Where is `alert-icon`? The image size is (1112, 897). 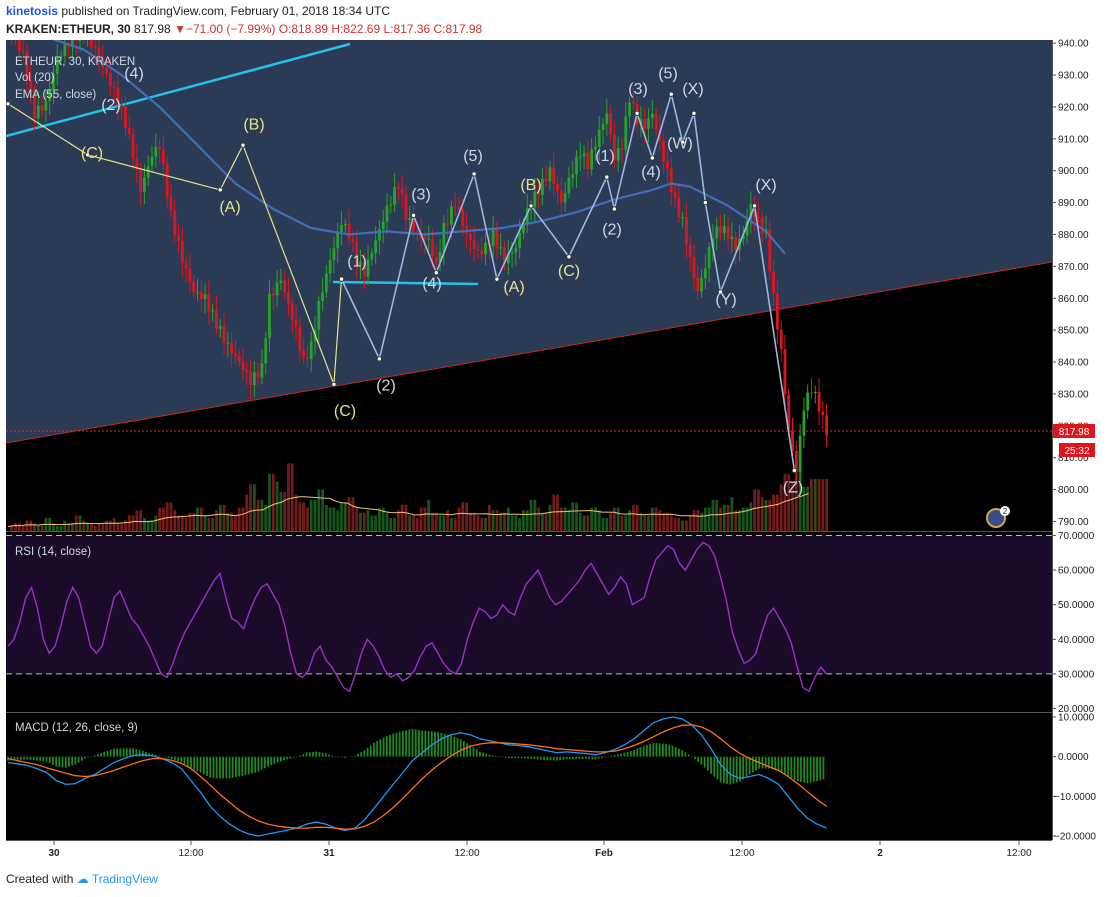 alert-icon is located at coordinates (996, 518).